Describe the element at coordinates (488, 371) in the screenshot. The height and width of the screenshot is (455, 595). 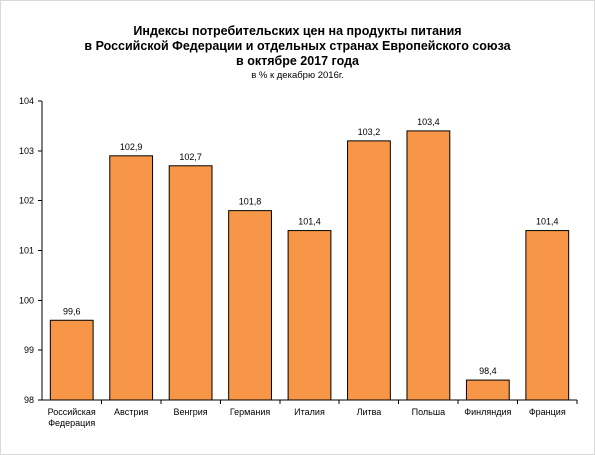
I see `data-label: 98,4` at that location.